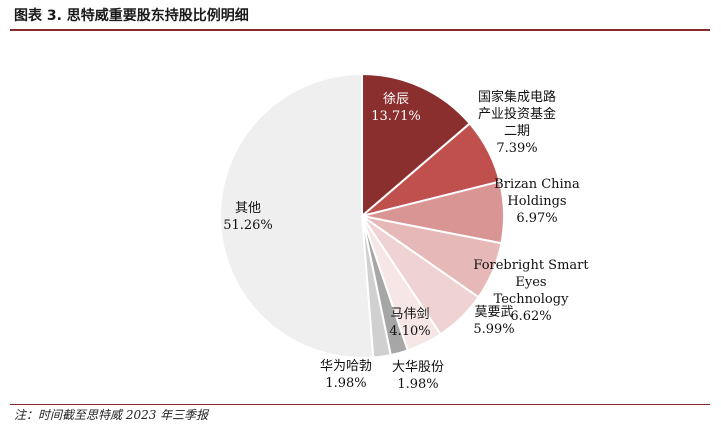 Image resolution: width=721 pixels, height=428 pixels. Describe the element at coordinates (248, 217) in the screenshot. I see `slice-label: 其他 51.26%` at that location.